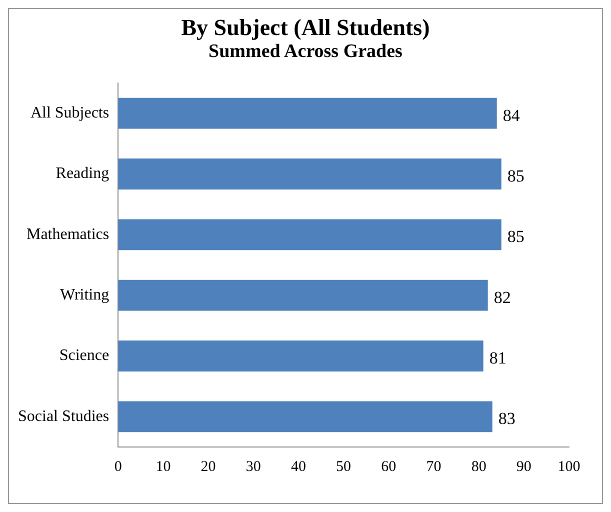 This screenshot has width=611, height=512. Describe the element at coordinates (68, 234) in the screenshot. I see `y-tick-label: Mathematics` at that location.